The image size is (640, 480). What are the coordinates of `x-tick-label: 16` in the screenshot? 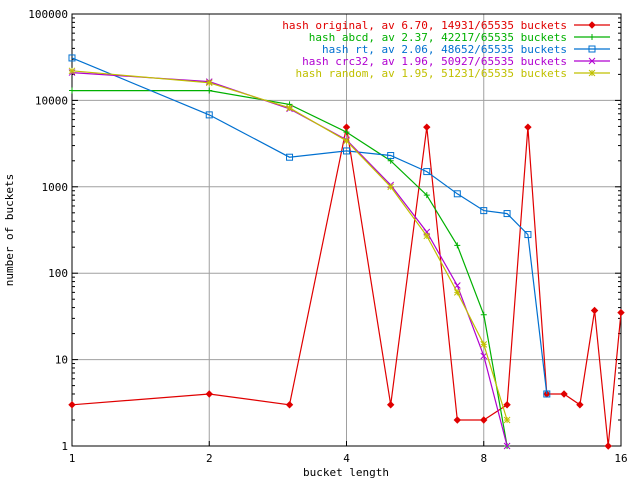 It's located at (620, 458).